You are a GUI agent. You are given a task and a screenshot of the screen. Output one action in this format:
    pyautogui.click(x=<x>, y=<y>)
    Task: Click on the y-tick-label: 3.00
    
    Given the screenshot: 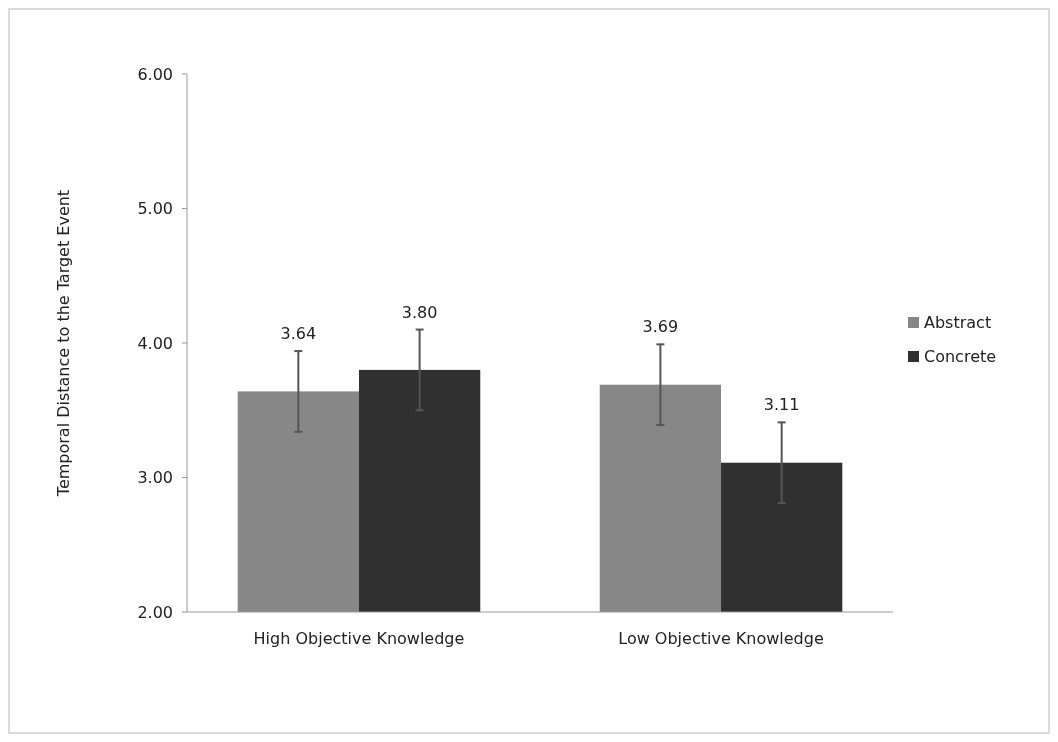 What is the action you would take?
    pyautogui.click(x=155, y=478)
    